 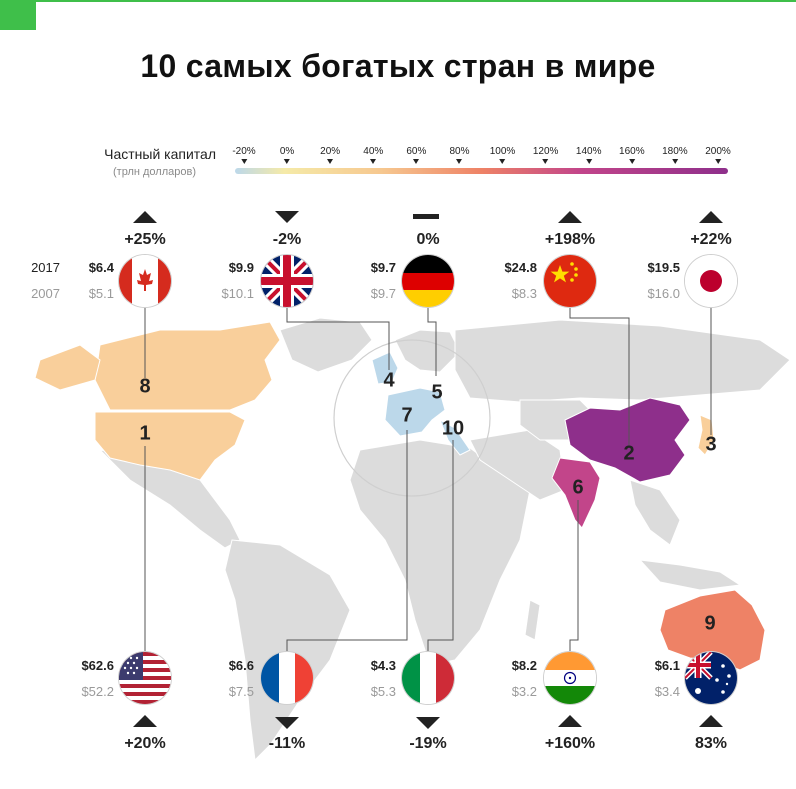 I want to click on legend-tick-label: 60%, so click(x=416, y=151).